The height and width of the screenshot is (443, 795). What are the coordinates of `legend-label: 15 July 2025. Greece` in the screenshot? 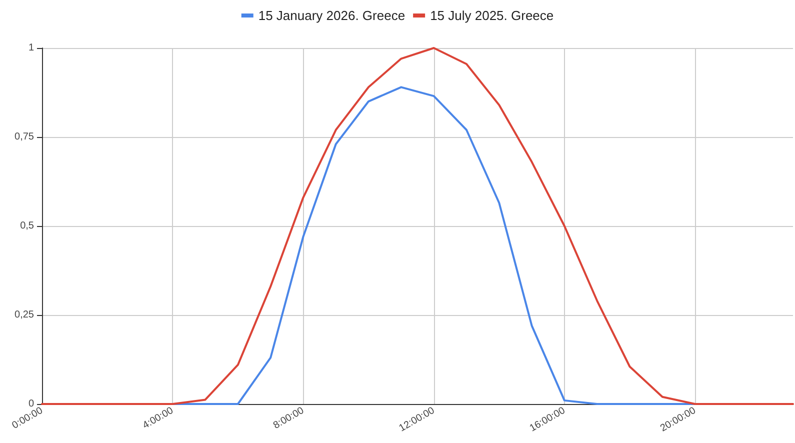 It's located at (492, 15).